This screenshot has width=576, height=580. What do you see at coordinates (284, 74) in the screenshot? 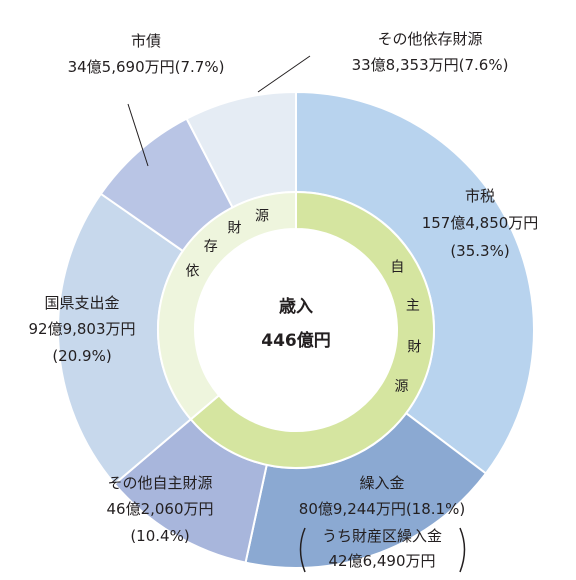
I see `leader-line-other-dependent` at bounding box center [284, 74].